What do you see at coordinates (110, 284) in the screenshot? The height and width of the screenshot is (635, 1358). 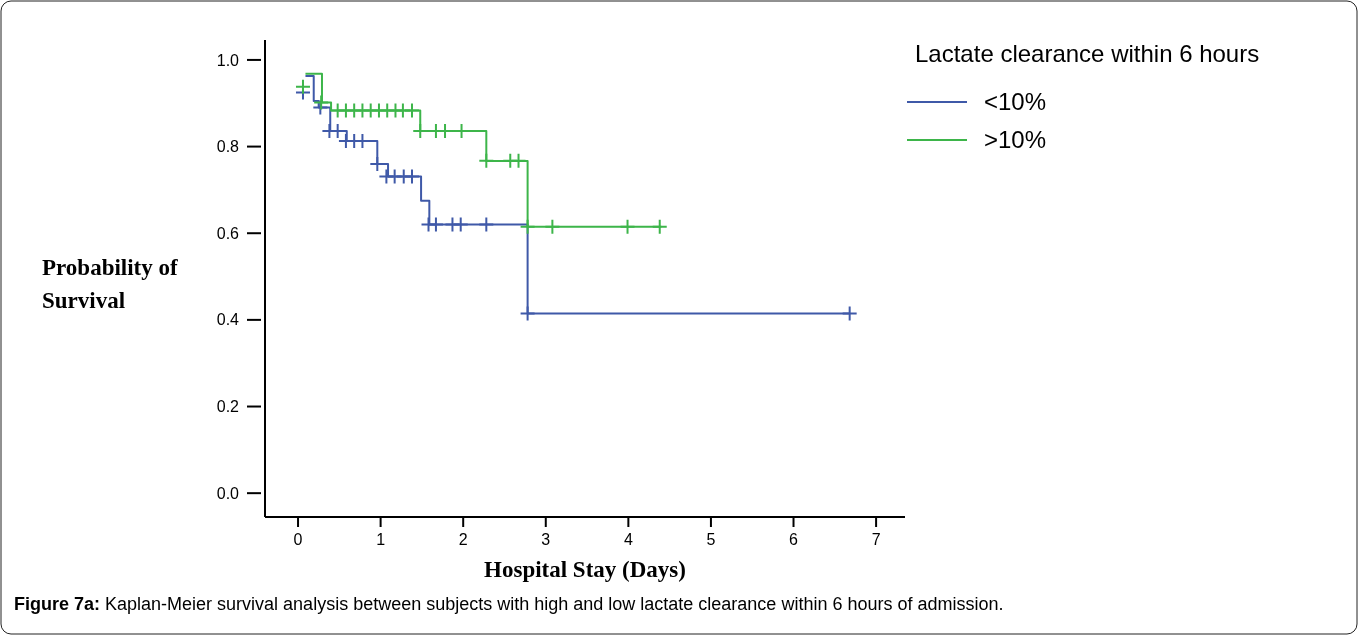 I see `y-axis-title: Probability of Survival` at bounding box center [110, 284].